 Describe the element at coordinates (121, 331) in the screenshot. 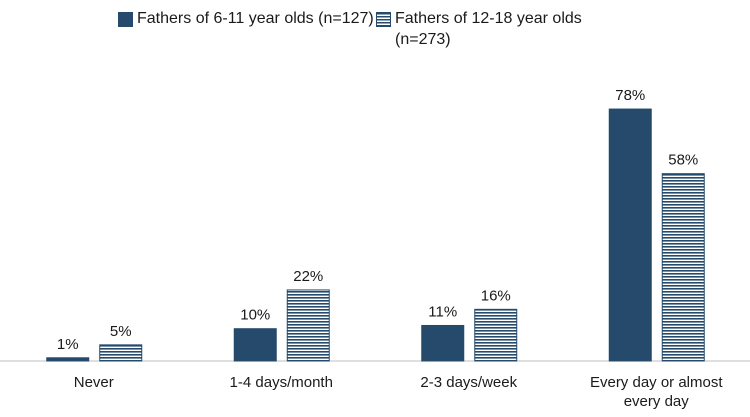

I see `data-label: 5%` at that location.